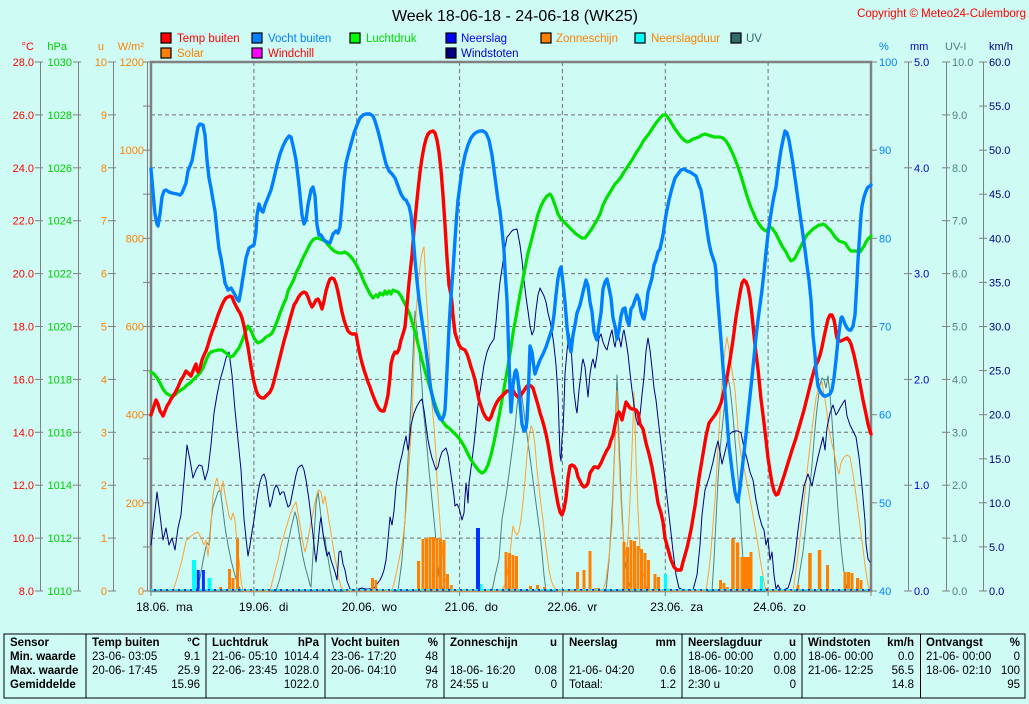 The image size is (1029, 704). I want to click on svg-text: 18.0, so click(23, 328).